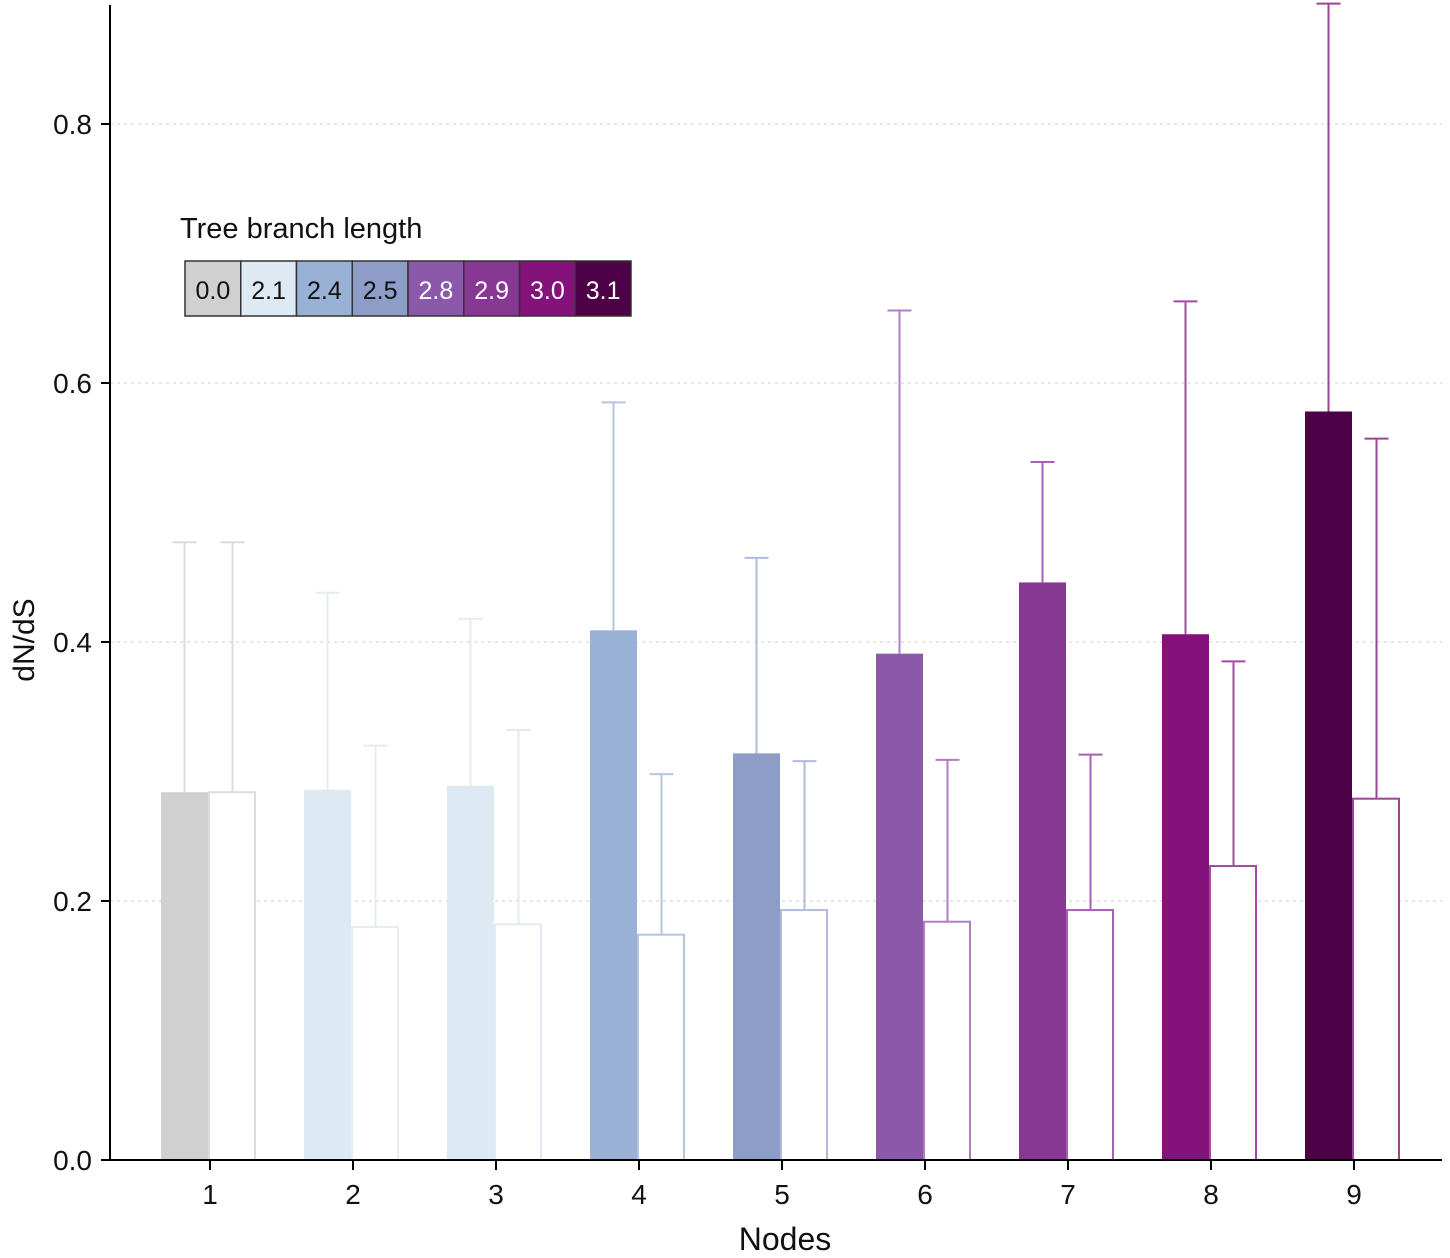 The height and width of the screenshot is (1258, 1450). What do you see at coordinates (491, 291) in the screenshot?
I see `legend-swatch-label: 2.9` at bounding box center [491, 291].